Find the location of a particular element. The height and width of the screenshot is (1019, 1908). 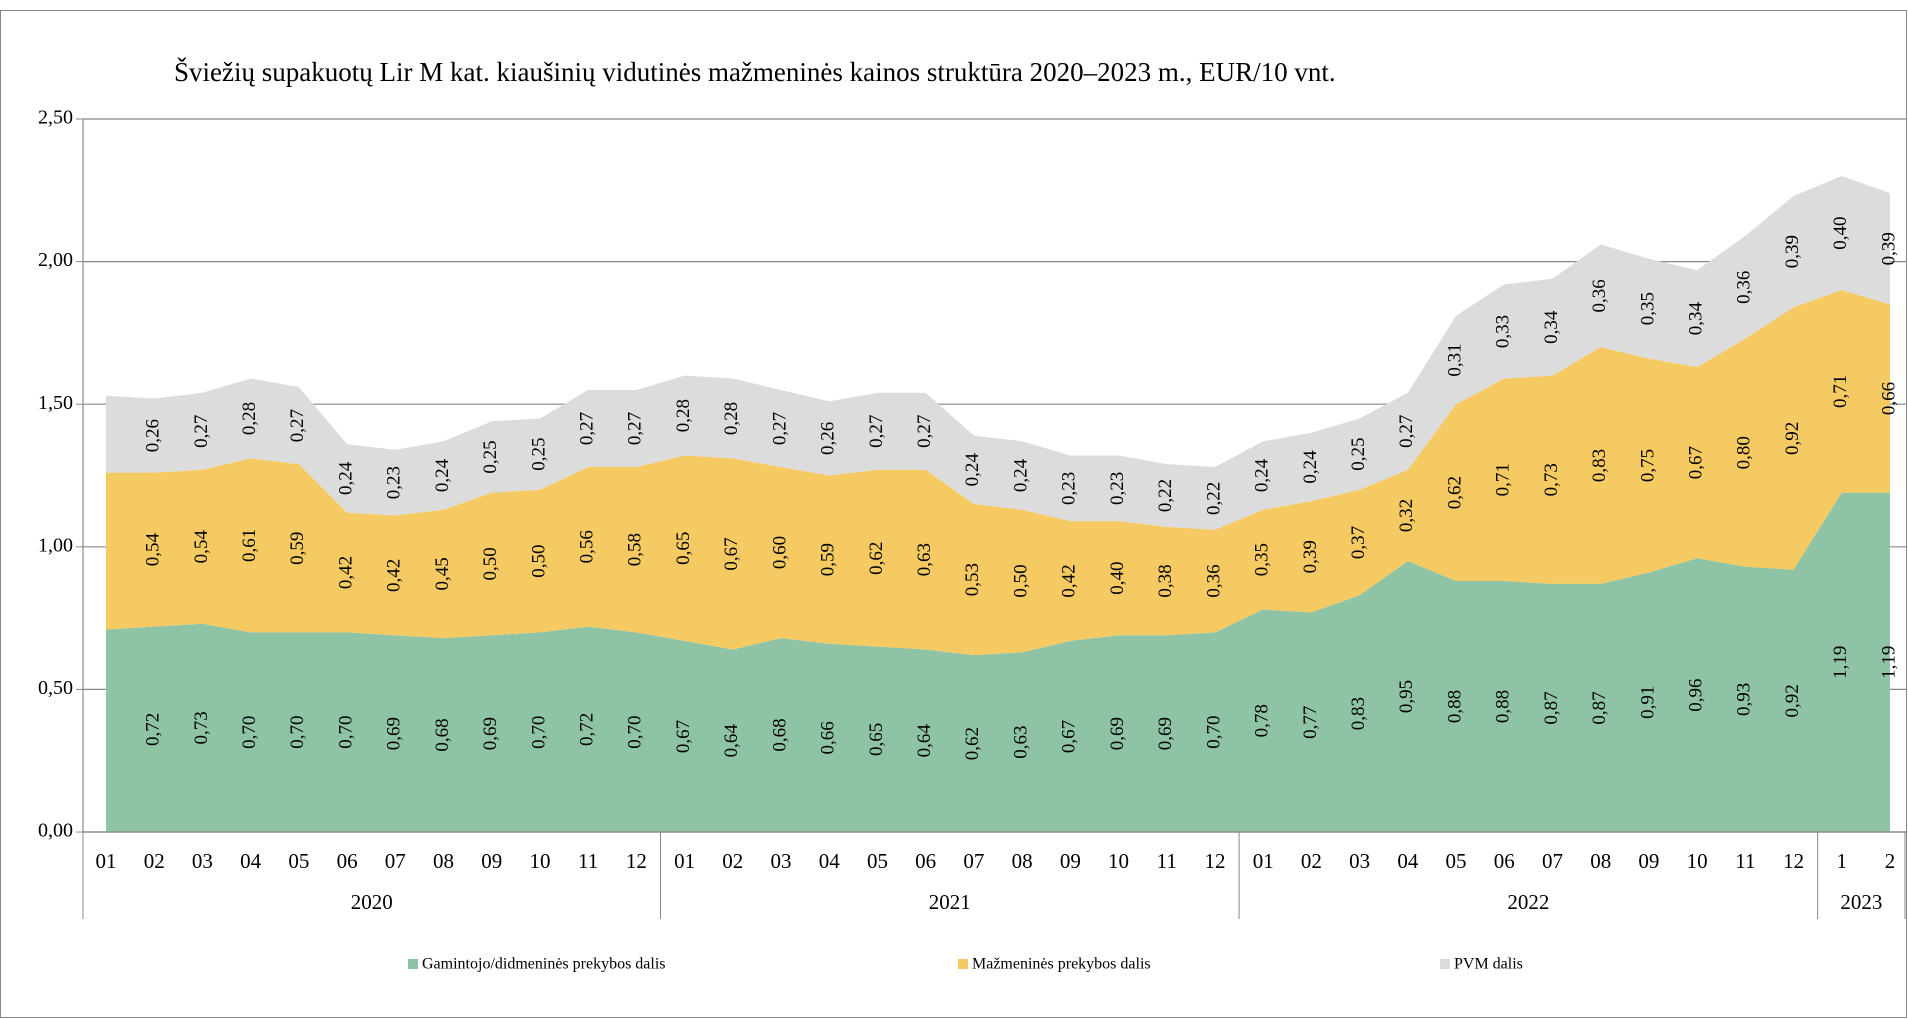

y-tick-label: 2,50 is located at coordinates (55, 118).